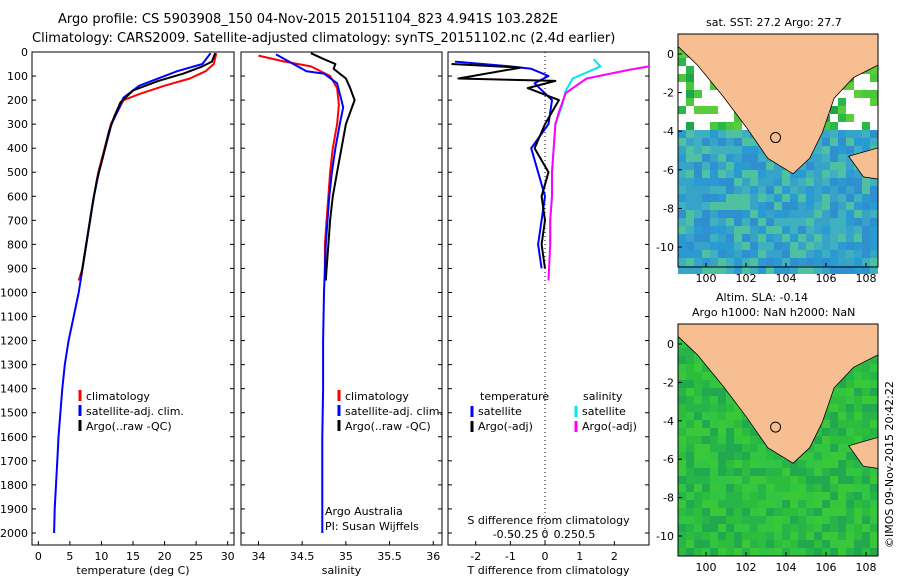 The image size is (900, 584). I want to click on y-tick-label-1800: 1800, so click(14, 485).